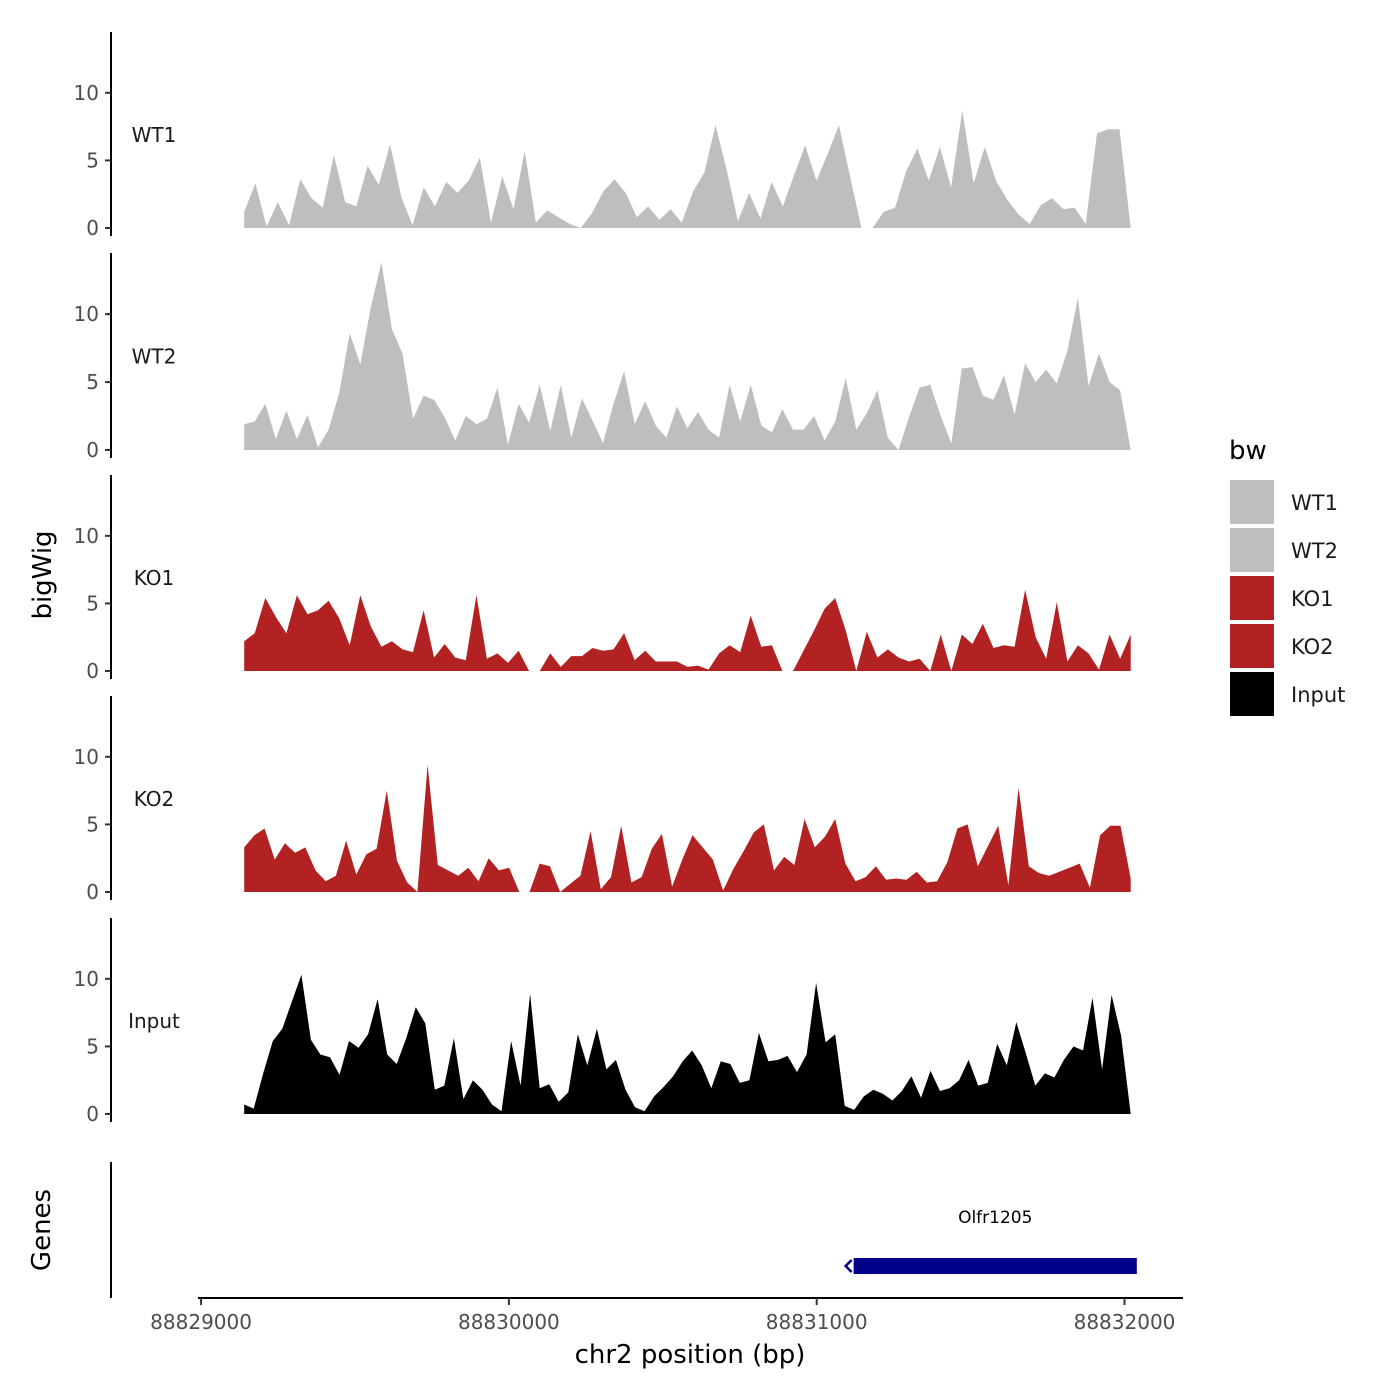 The image size is (1400, 1400). What do you see at coordinates (1287, 694) in the screenshot?
I see `legend-entry-input: Input` at bounding box center [1287, 694].